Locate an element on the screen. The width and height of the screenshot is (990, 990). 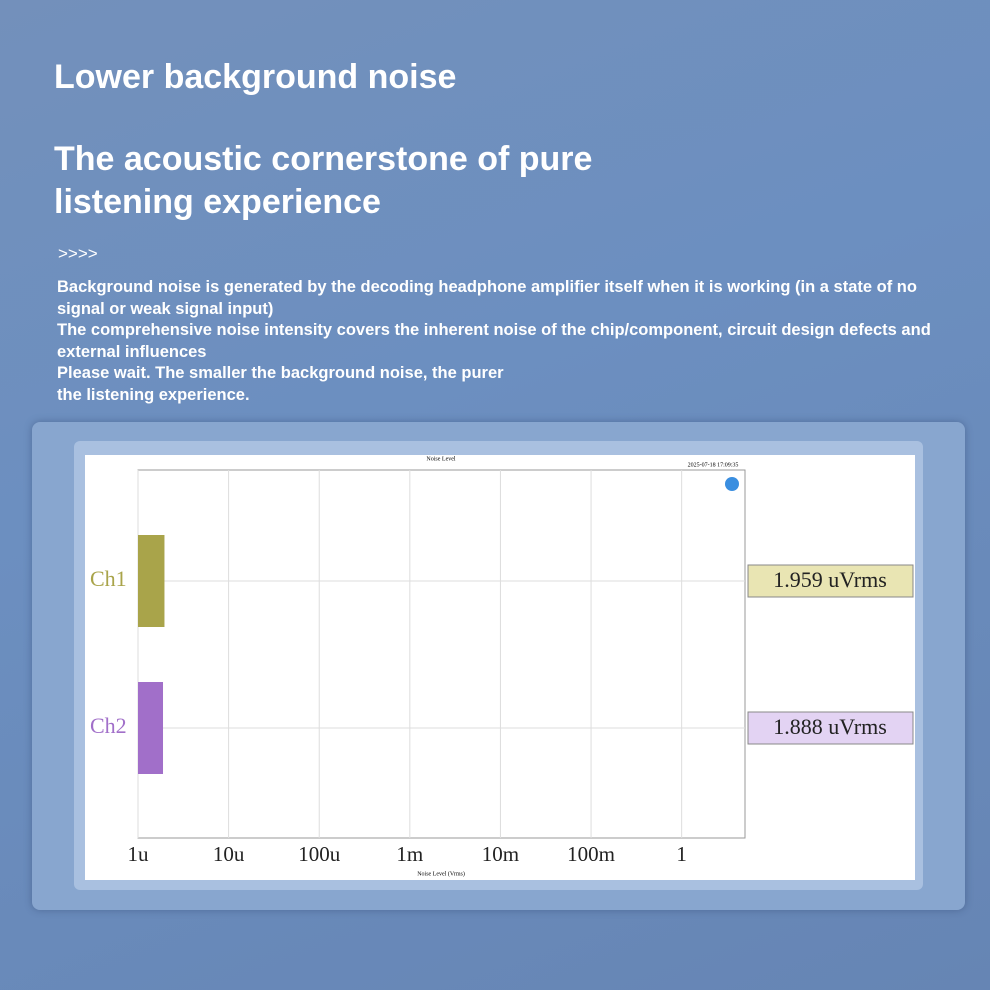
x-tick-label: 1m is located at coordinates (409, 854).